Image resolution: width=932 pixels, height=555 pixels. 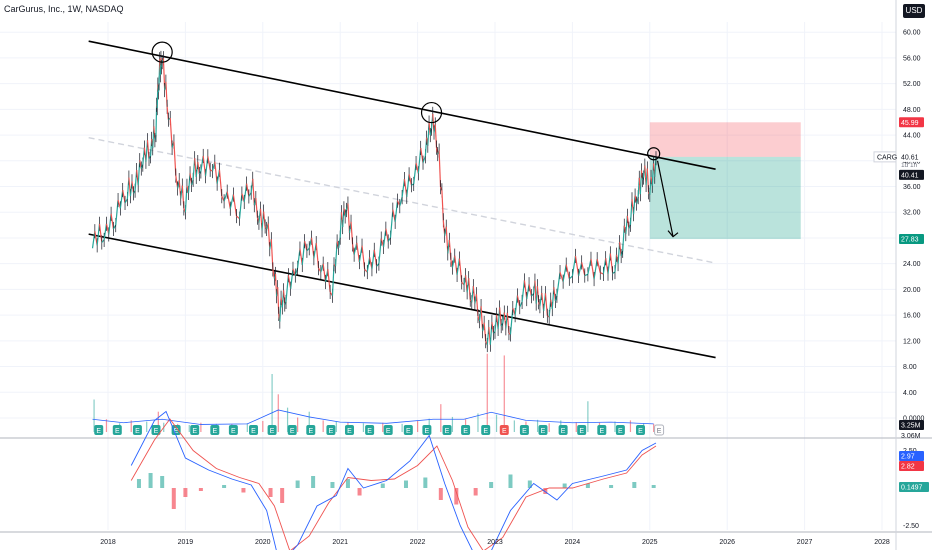 What do you see at coordinates (912, 187) in the screenshot?
I see `price-axis-tick: 36.00` at bounding box center [912, 187].